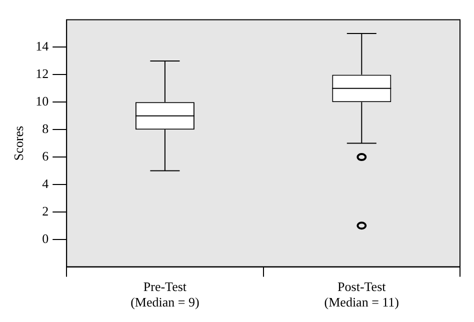 This screenshot has height=322, width=474. Describe the element at coordinates (42, 101) in the screenshot. I see `y-tick-label: 10` at that location.